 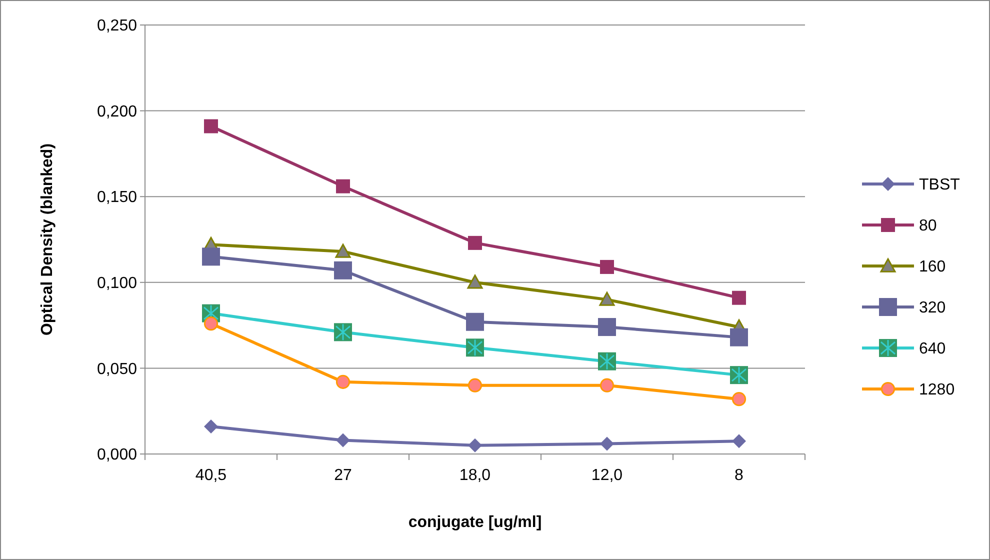 What do you see at coordinates (928, 226) in the screenshot?
I see `legend-label: 80` at bounding box center [928, 226].